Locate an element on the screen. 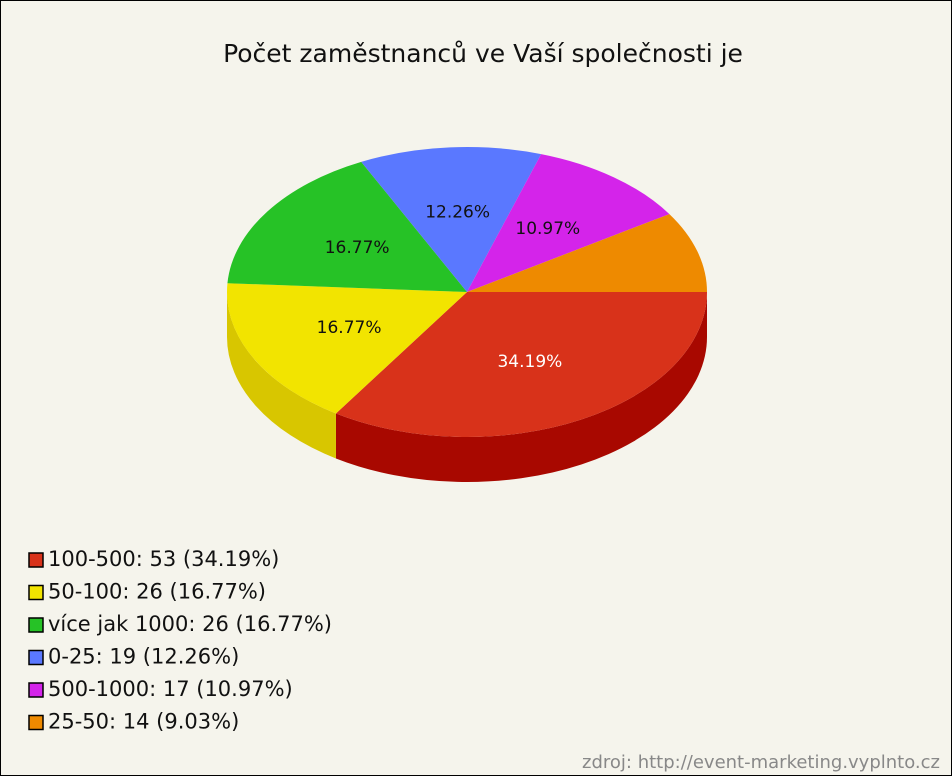 The image size is (952, 776). chart-title: Počet zaměstnanců ve Vaší společnosti je is located at coordinates (483, 53).